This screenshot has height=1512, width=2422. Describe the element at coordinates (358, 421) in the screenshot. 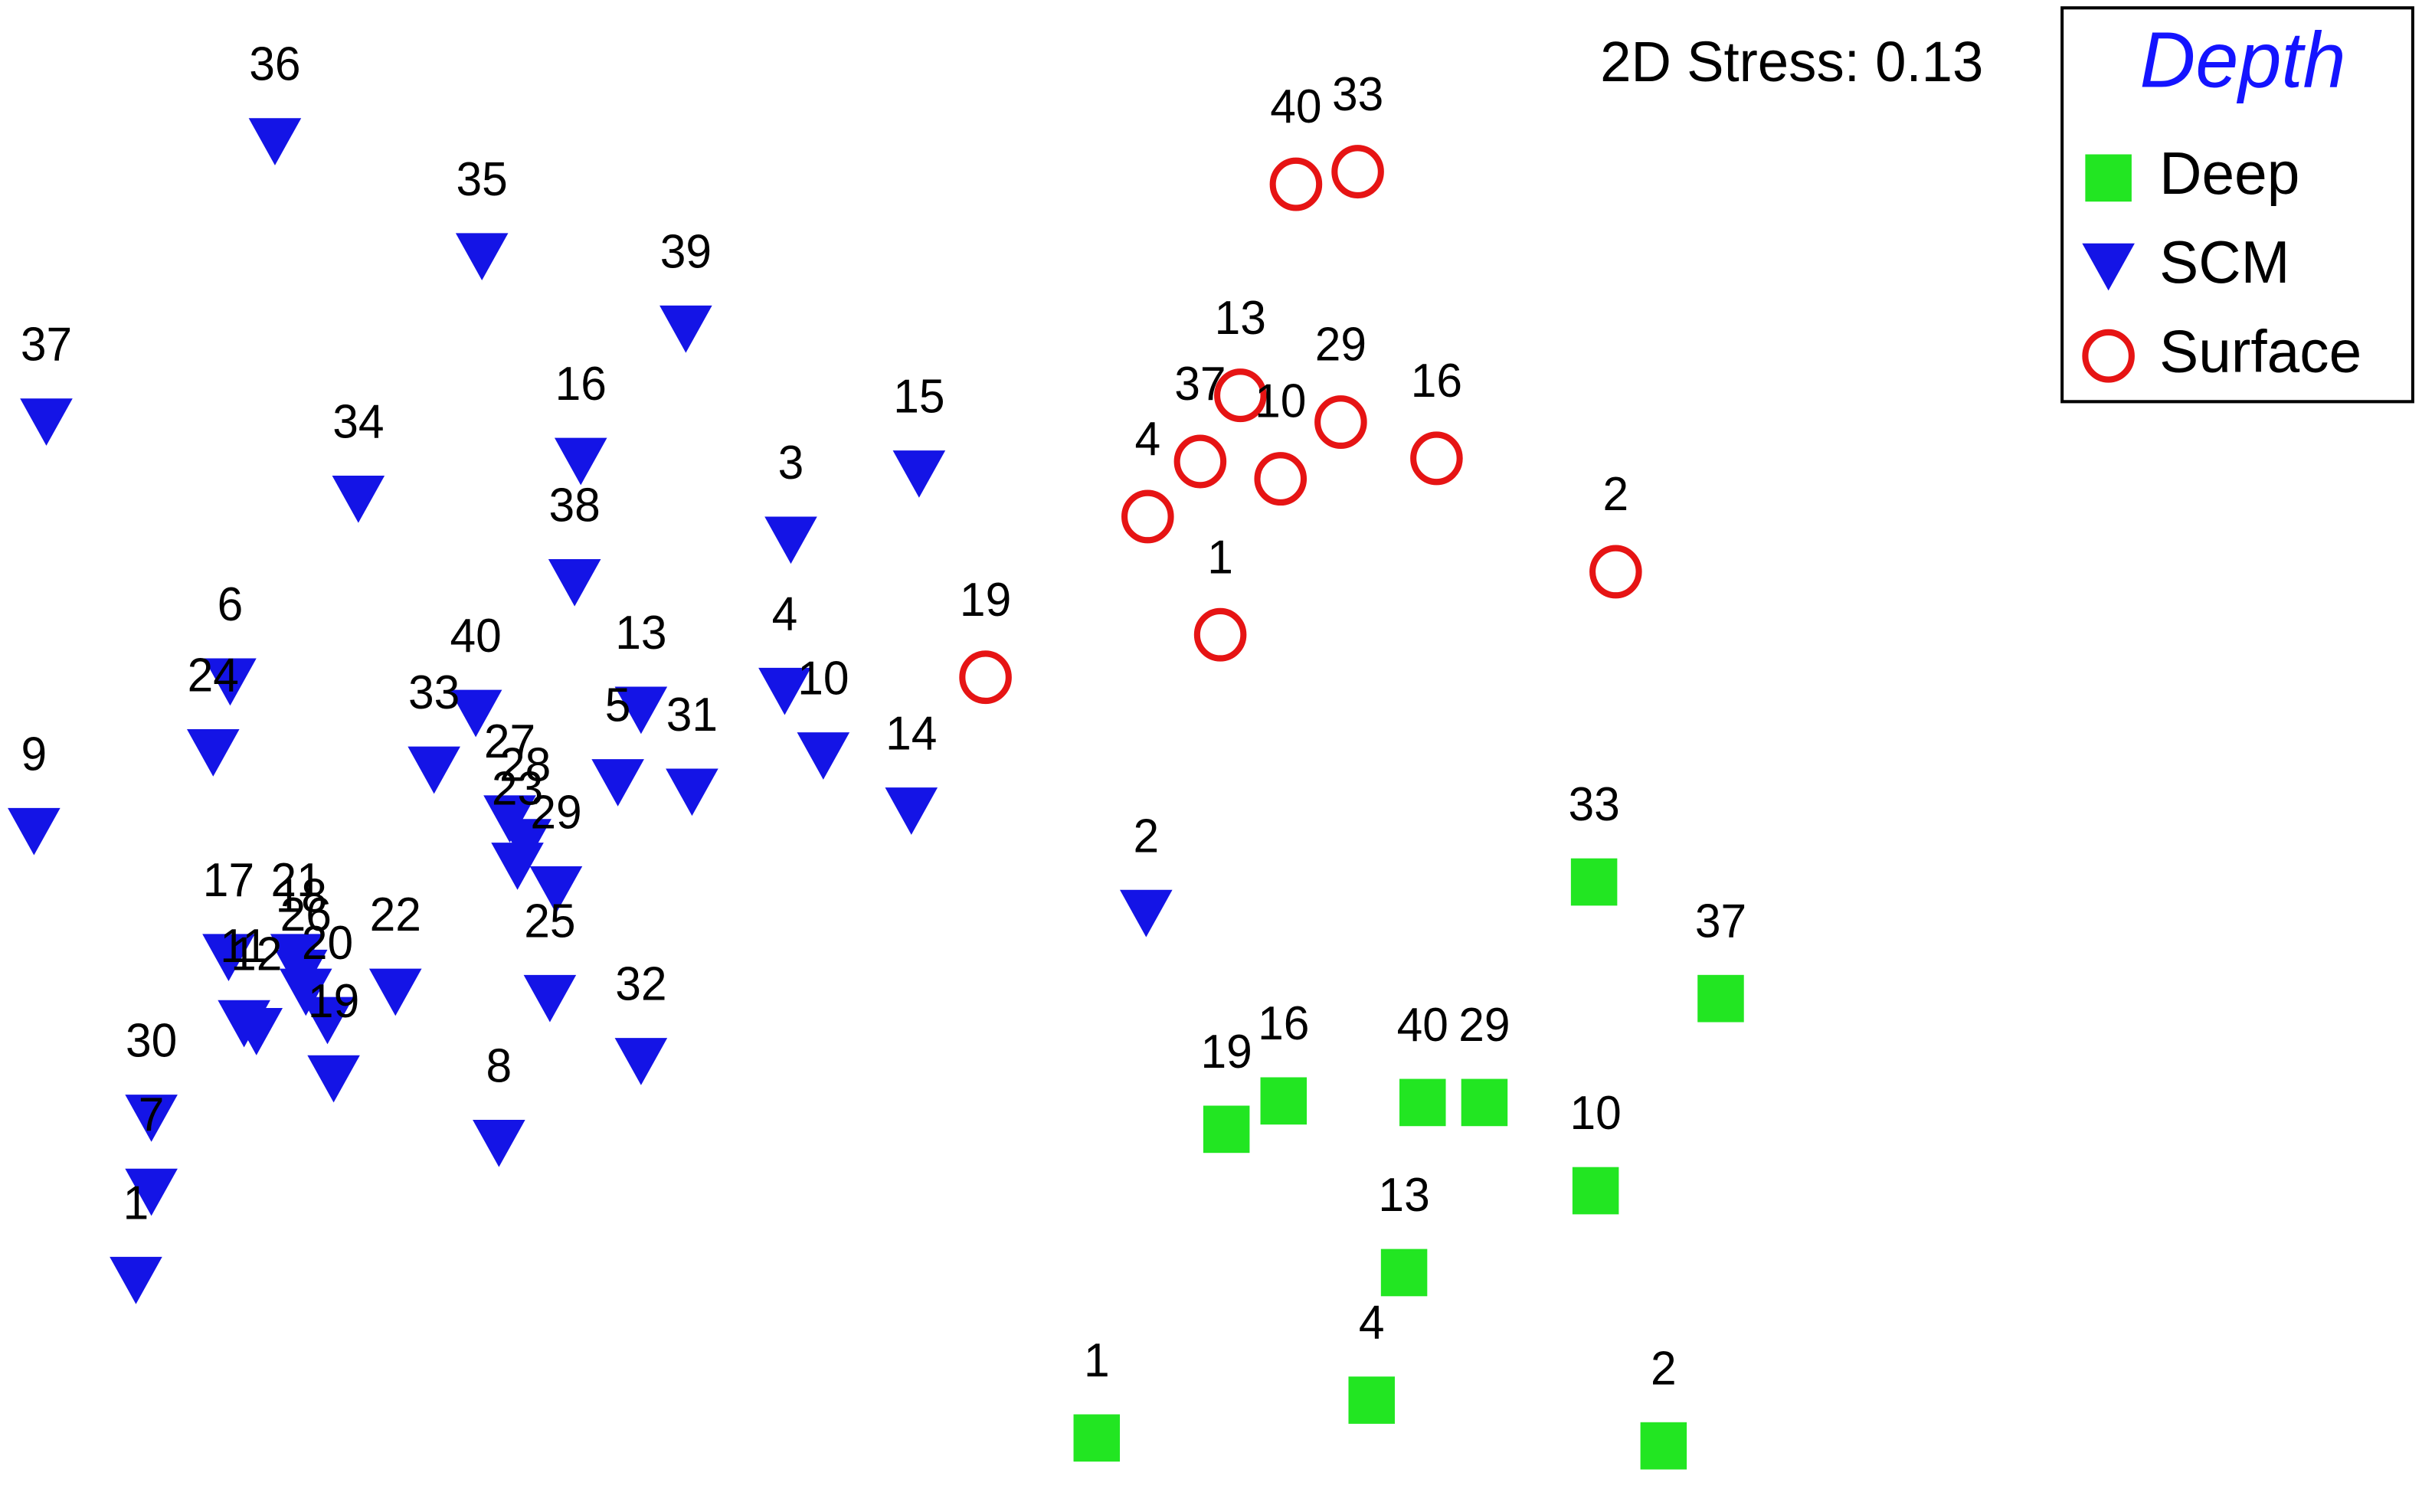

I see `point-label: 34` at that location.